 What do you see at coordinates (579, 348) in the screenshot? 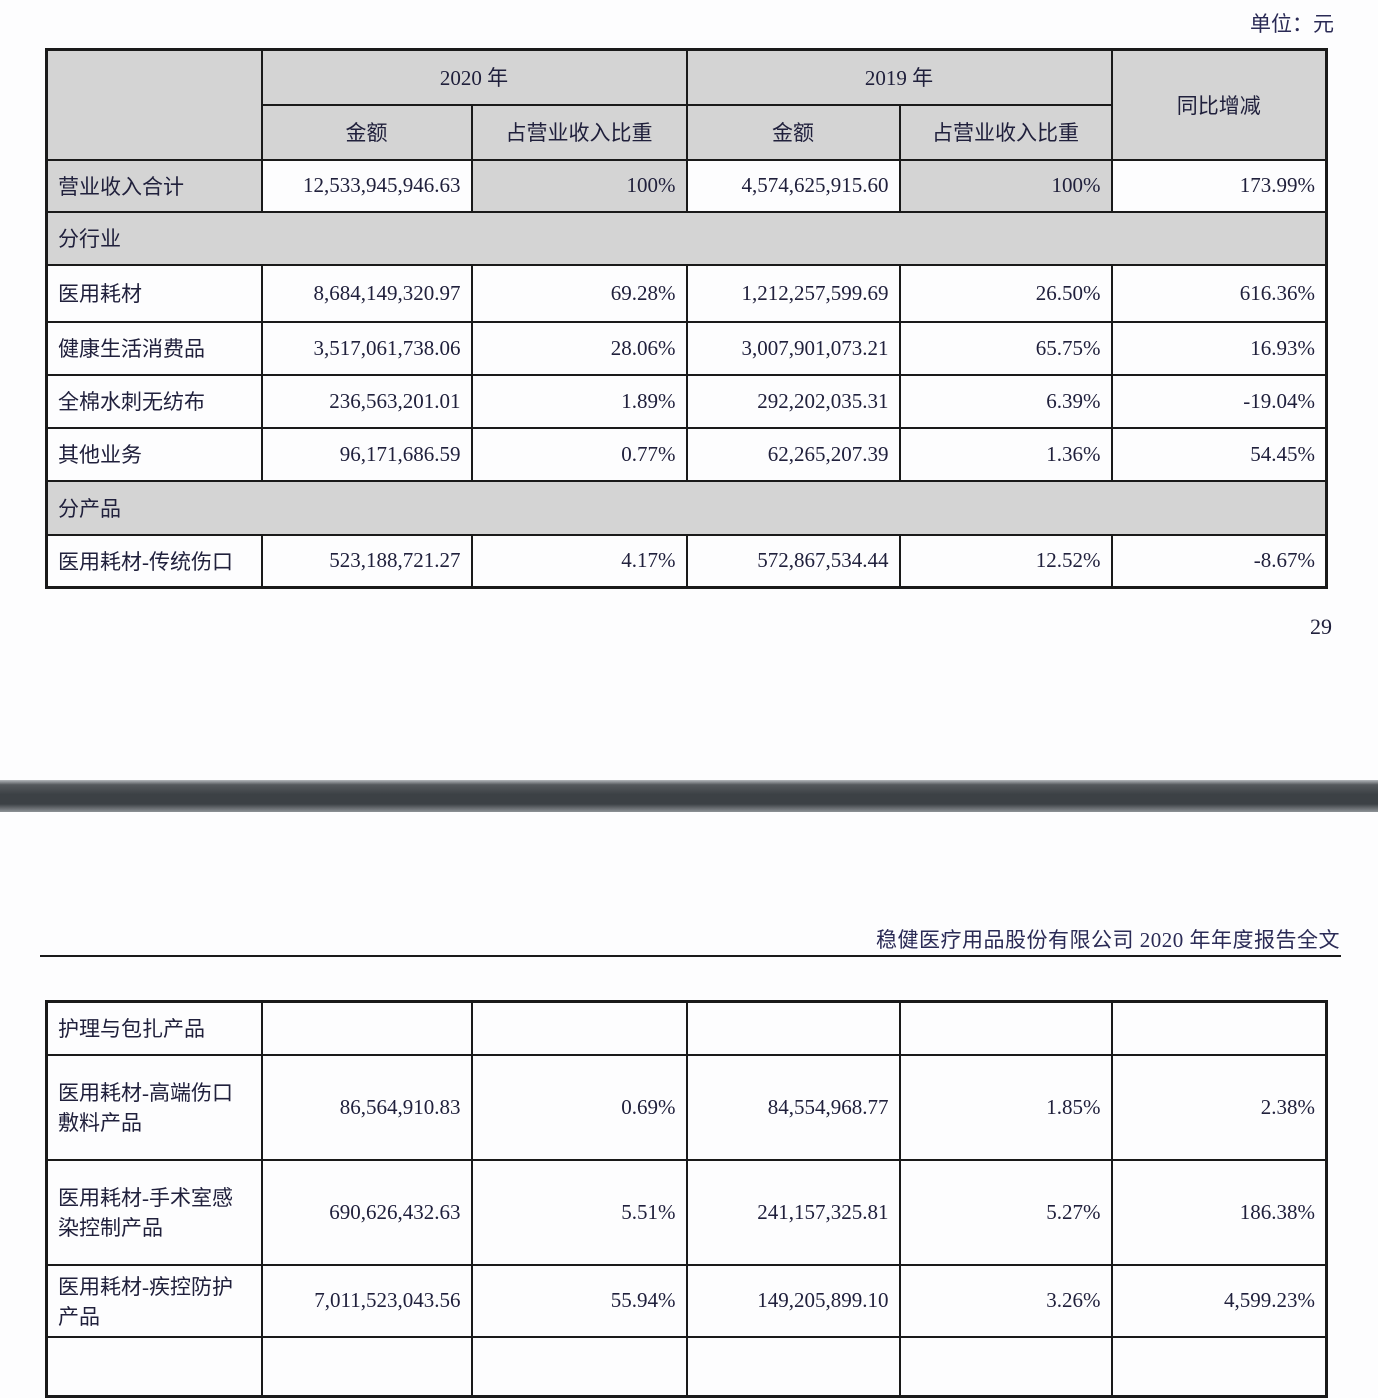
I see `share-2020-cell: 28.06%` at bounding box center [579, 348].